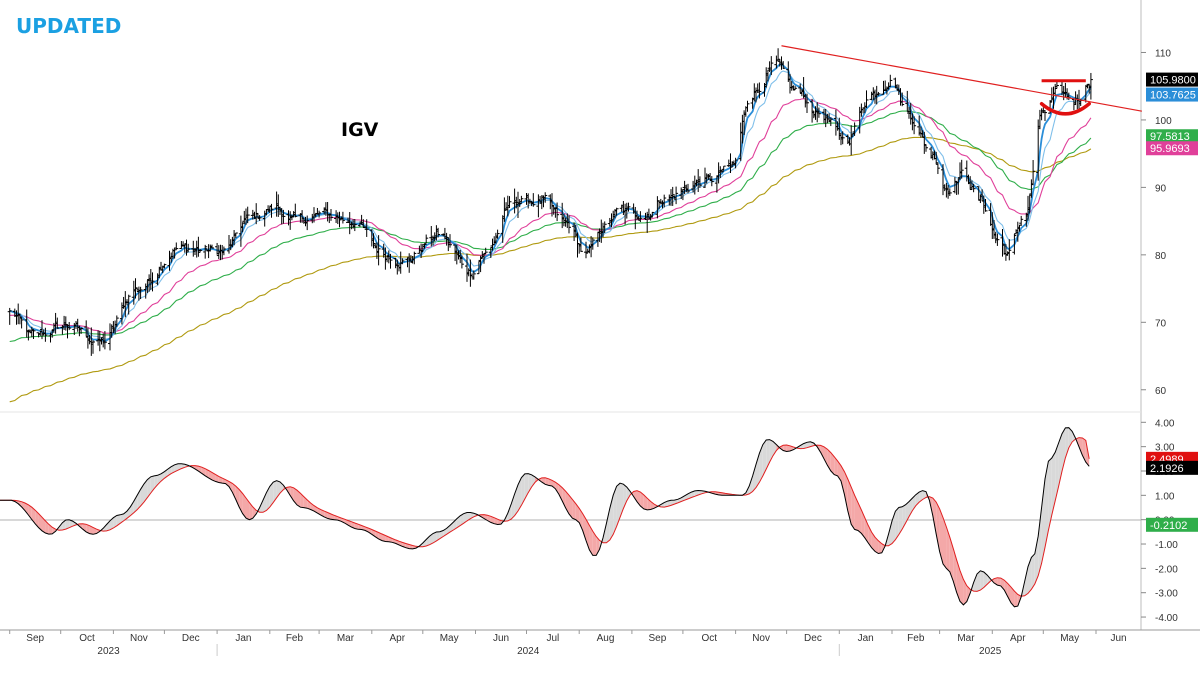  I want to click on price-value-badge-bg, so click(1172, 79).